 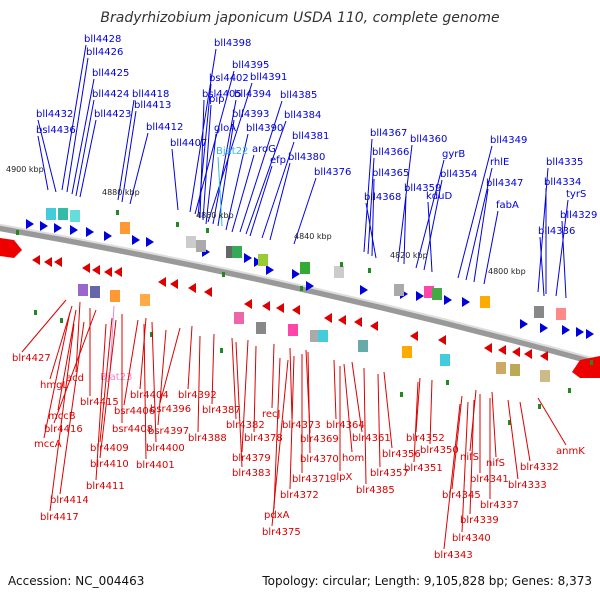 What do you see at coordinates (389, 473) in the screenshot?
I see `reverse-gene-label: blr4357` at bounding box center [389, 473].